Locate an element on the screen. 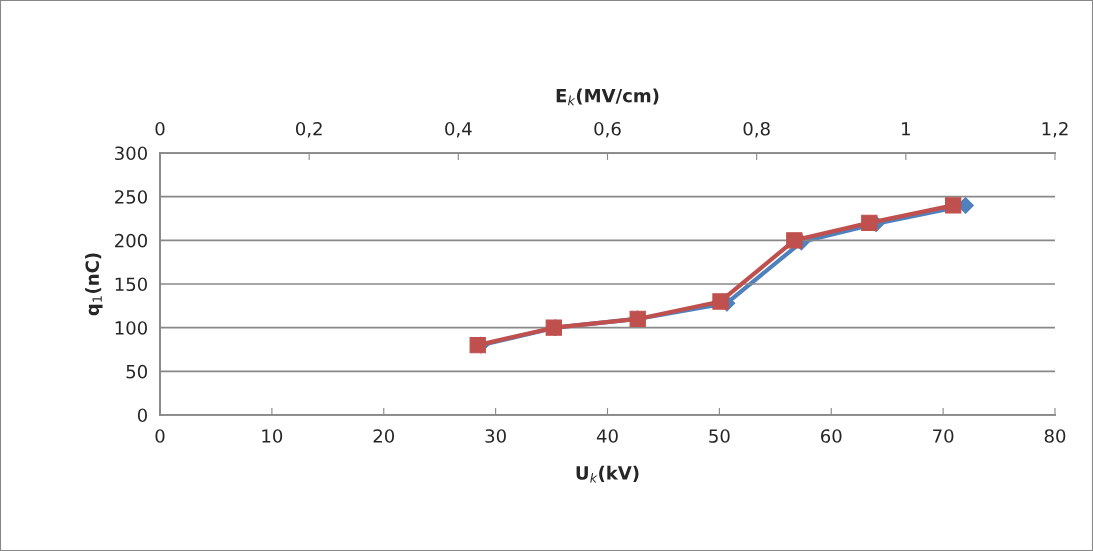 This screenshot has height=551, width=1093. y-tick-label: 150 is located at coordinates (131, 284).